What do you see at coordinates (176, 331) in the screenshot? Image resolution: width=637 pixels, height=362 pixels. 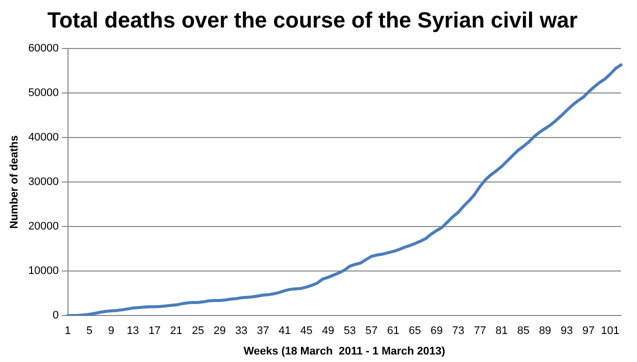 I see `x-tick-label: 21` at bounding box center [176, 331].